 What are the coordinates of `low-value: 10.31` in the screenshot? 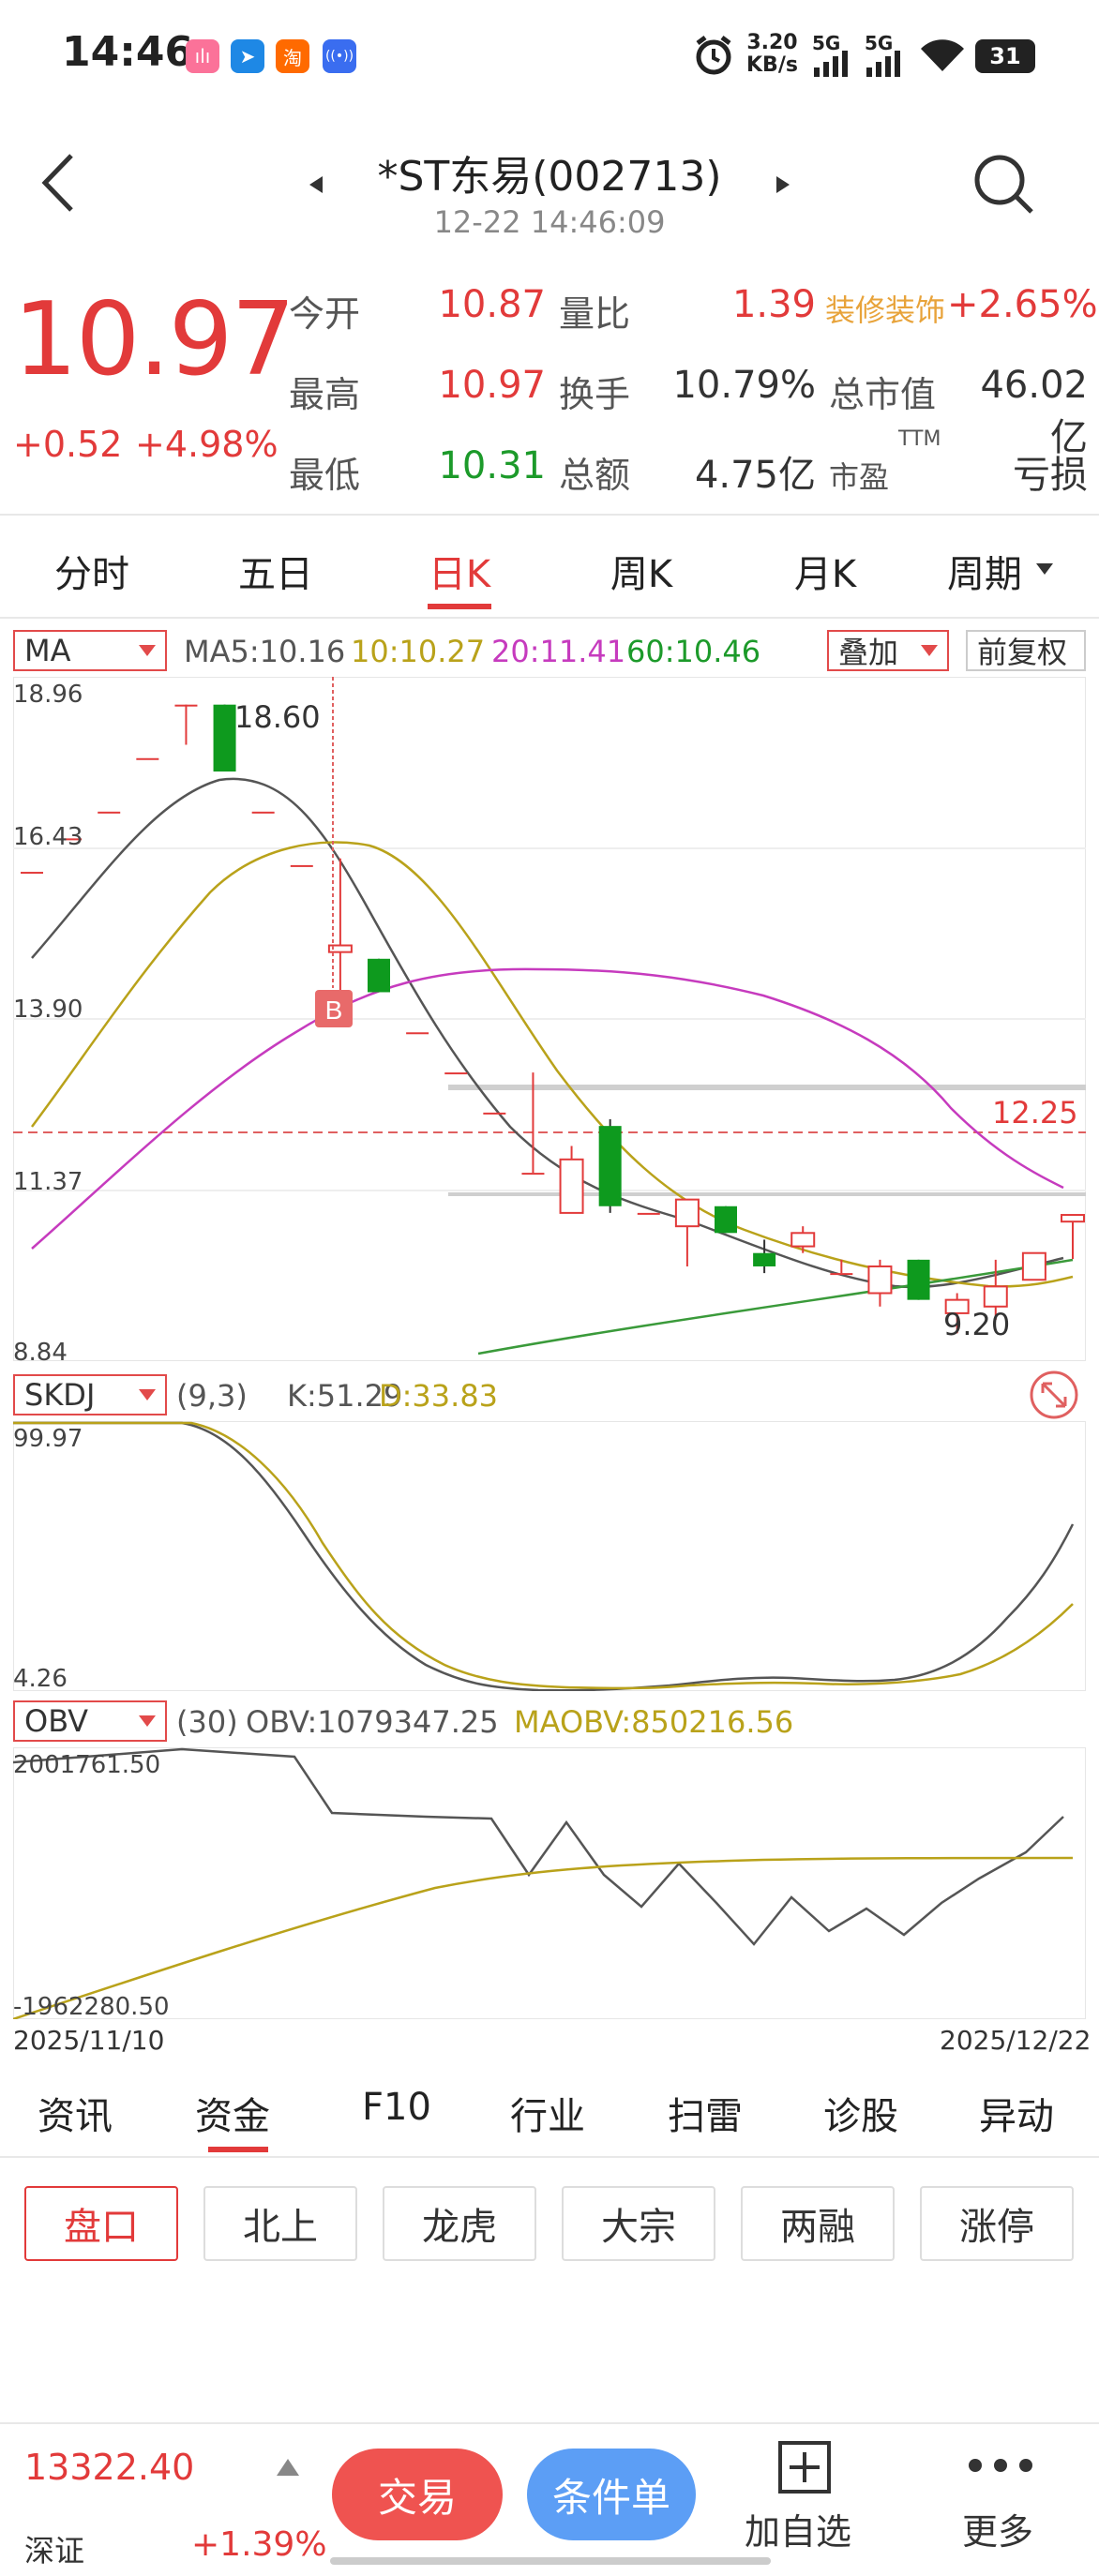 It's located at (492, 465).